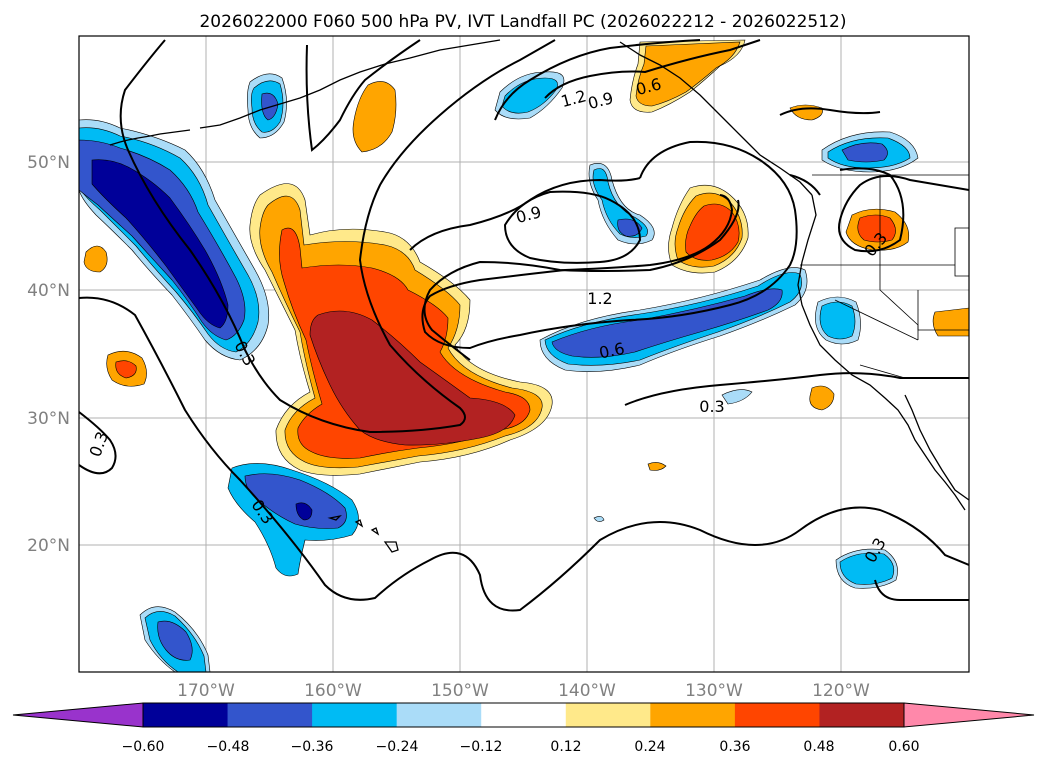  What do you see at coordinates (599, 298) in the screenshot?
I see `contour-label: 1.2` at bounding box center [599, 298].